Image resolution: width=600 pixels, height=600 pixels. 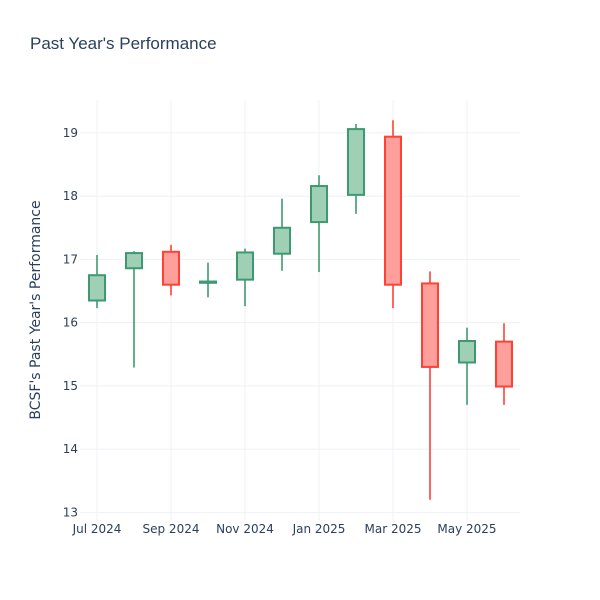 What do you see at coordinates (466, 529) in the screenshot?
I see `x-tick-label: May 2025` at bounding box center [466, 529].